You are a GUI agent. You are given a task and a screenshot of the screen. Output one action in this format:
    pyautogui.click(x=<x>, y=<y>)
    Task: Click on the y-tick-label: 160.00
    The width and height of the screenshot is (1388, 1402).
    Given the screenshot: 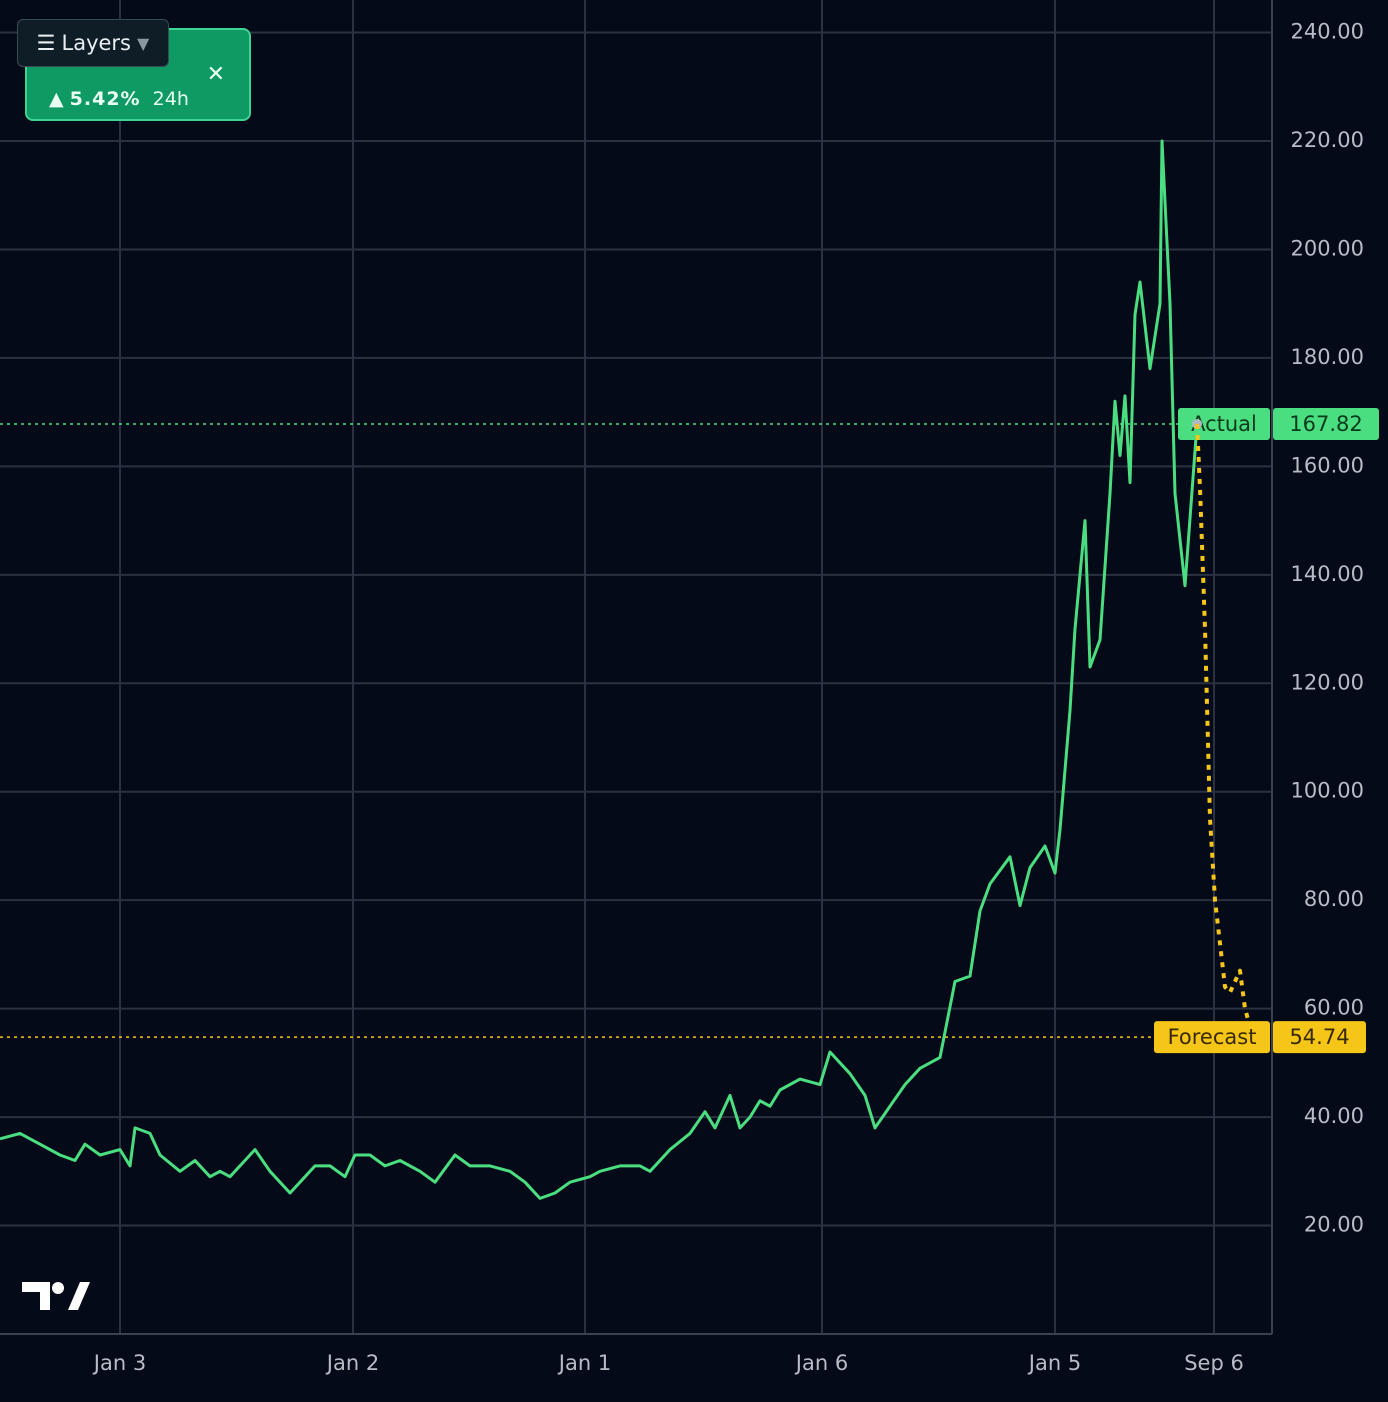 What is the action you would take?
    pyautogui.click(x=1327, y=465)
    